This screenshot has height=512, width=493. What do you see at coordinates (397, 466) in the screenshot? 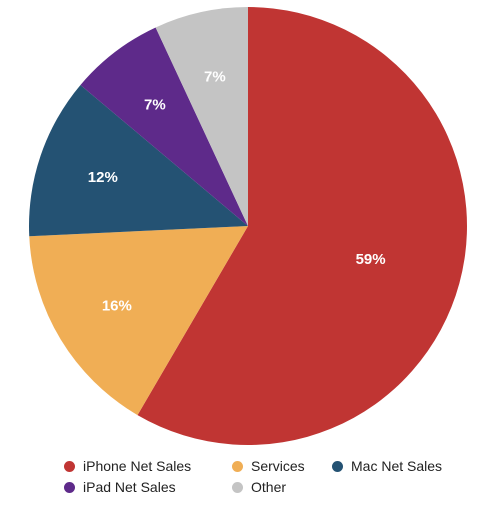
I see `legend-label: Mac Net Sales` at bounding box center [397, 466].